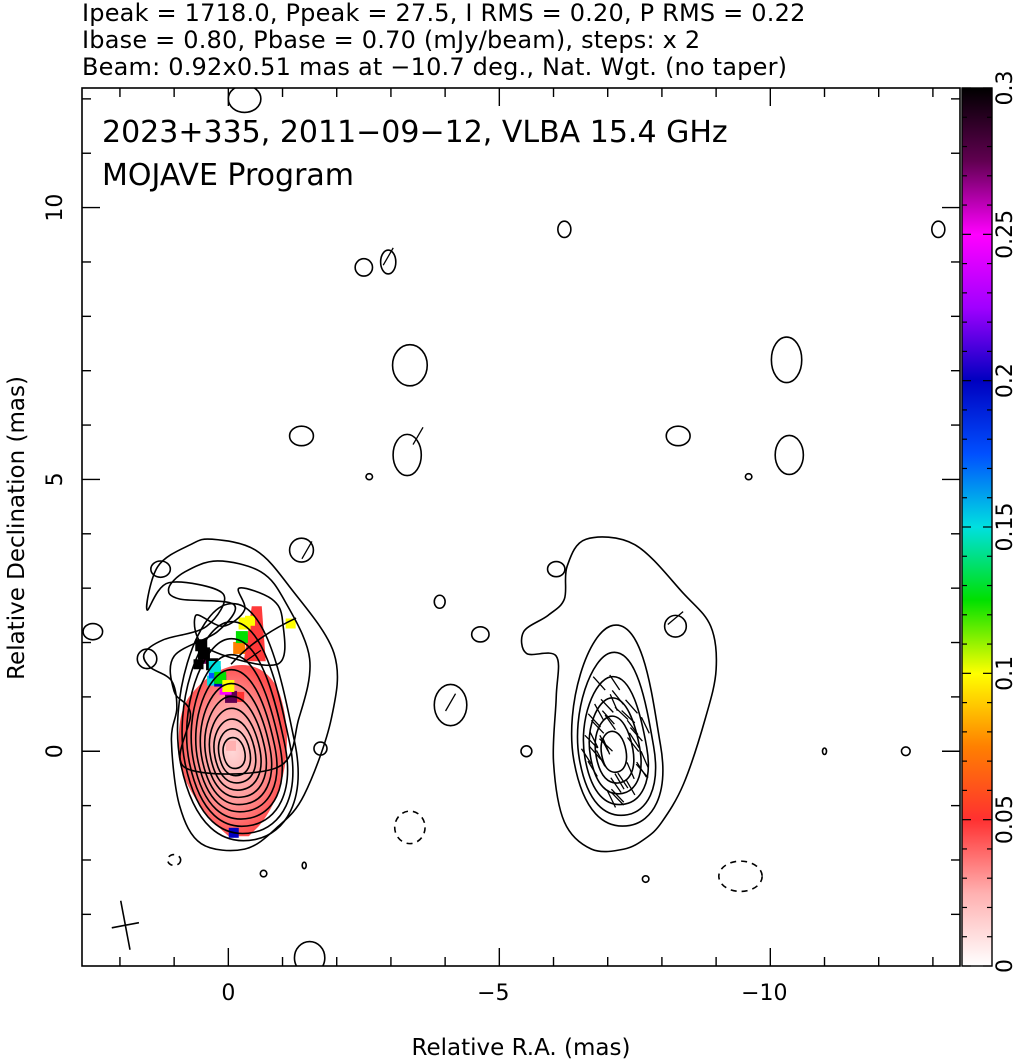  What do you see at coordinates (1005, 966) in the screenshot?
I see `colorbar-tick-label: 0` at bounding box center [1005, 966].